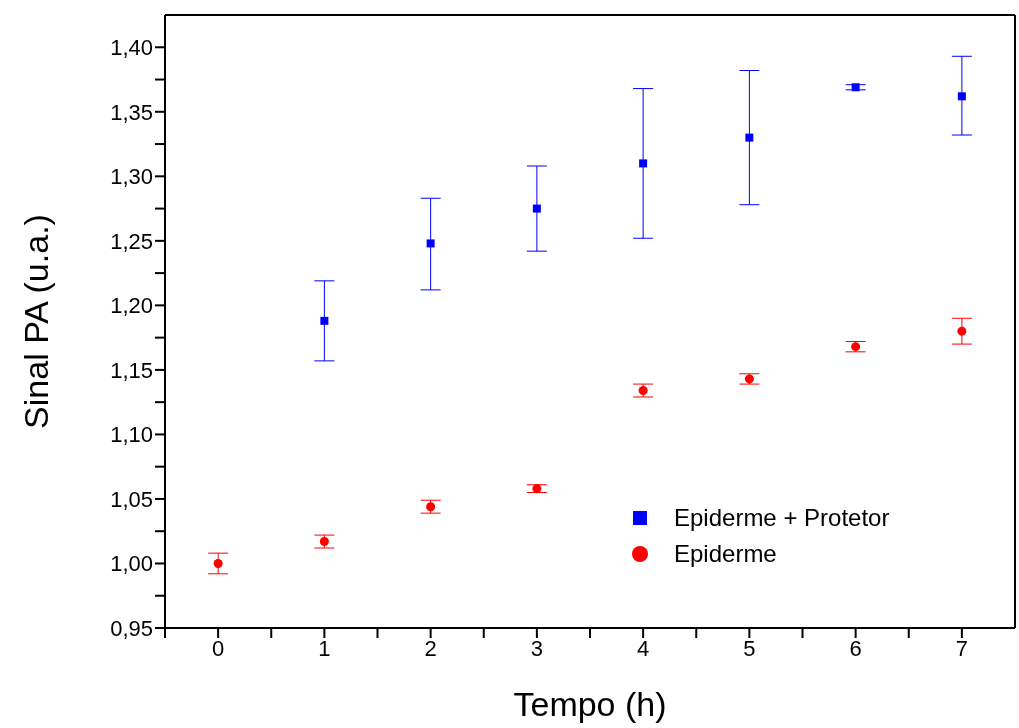  I want to click on y-tick-label: 1,35, so click(131, 112).